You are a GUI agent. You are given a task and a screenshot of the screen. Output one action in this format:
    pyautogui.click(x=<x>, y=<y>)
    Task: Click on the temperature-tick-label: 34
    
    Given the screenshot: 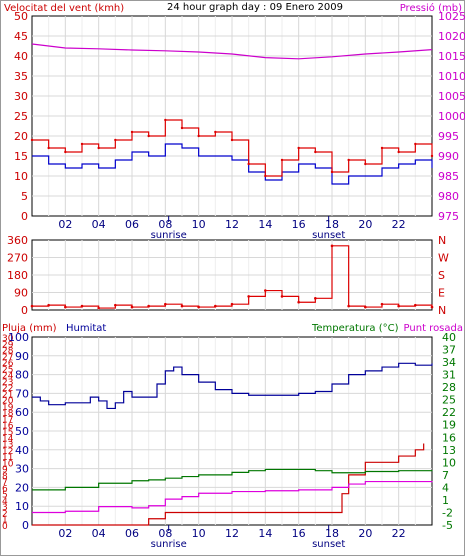 What is the action you would take?
    pyautogui.click(x=449, y=362)
    